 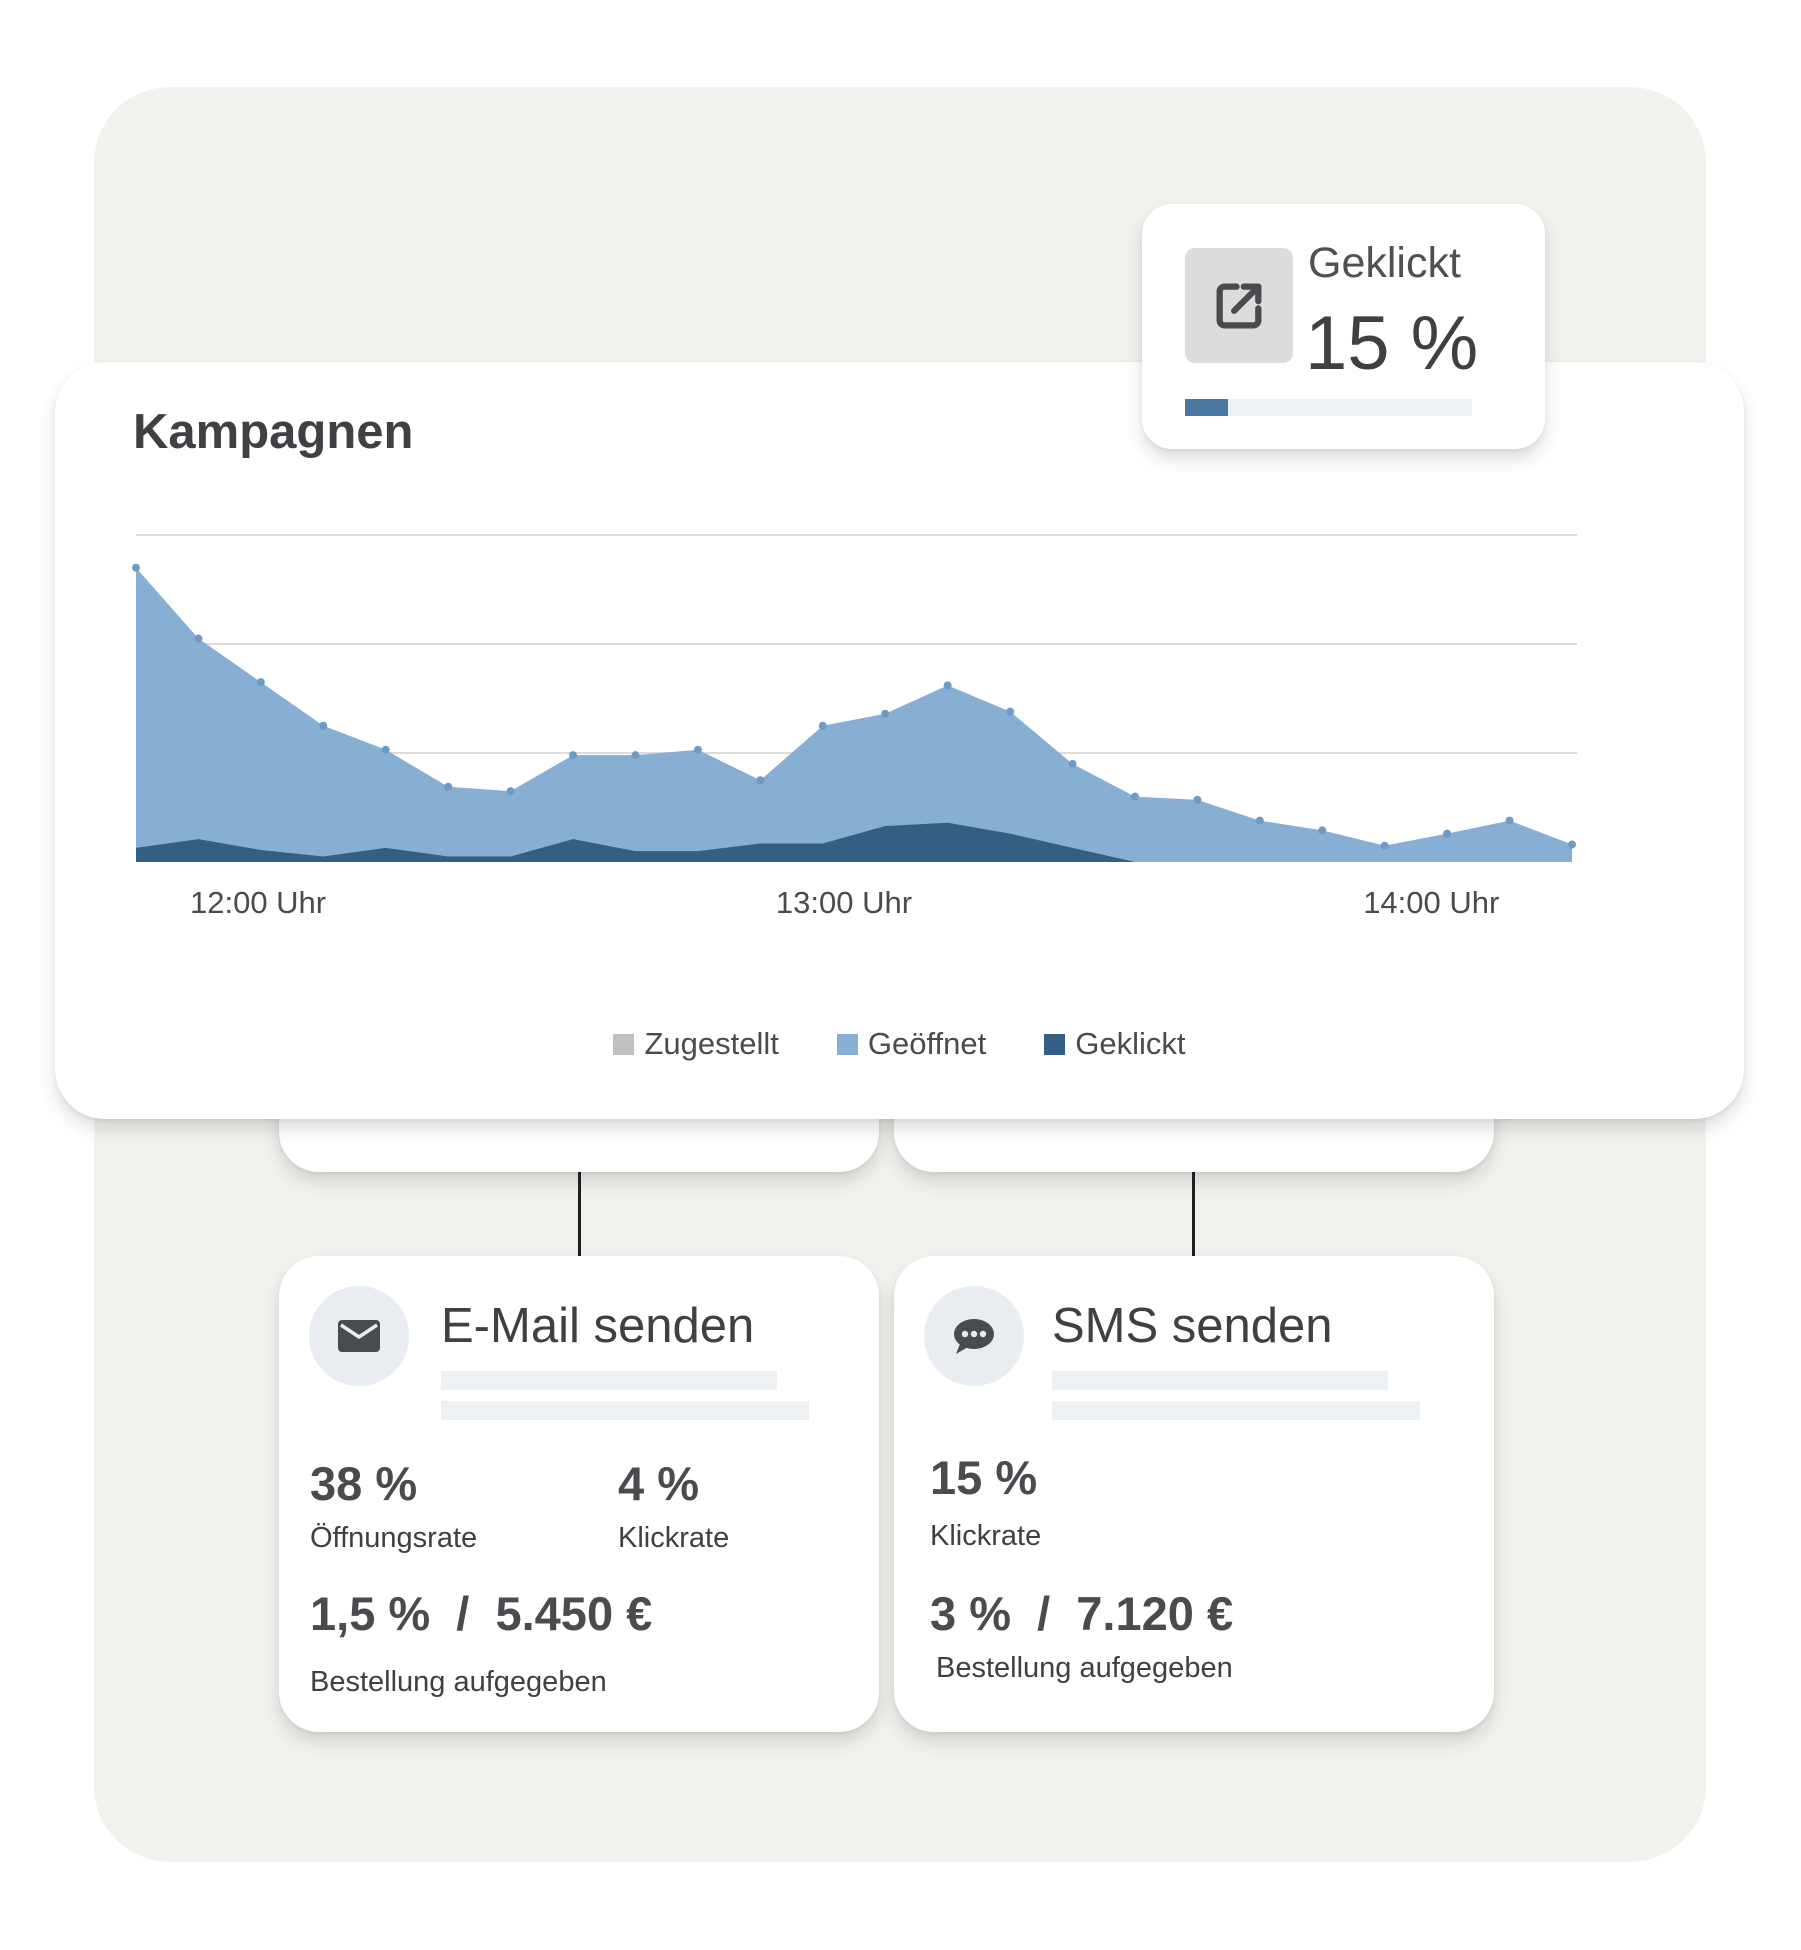 I want to click on legend-label: Zugestellt, so click(x=711, y=1043).